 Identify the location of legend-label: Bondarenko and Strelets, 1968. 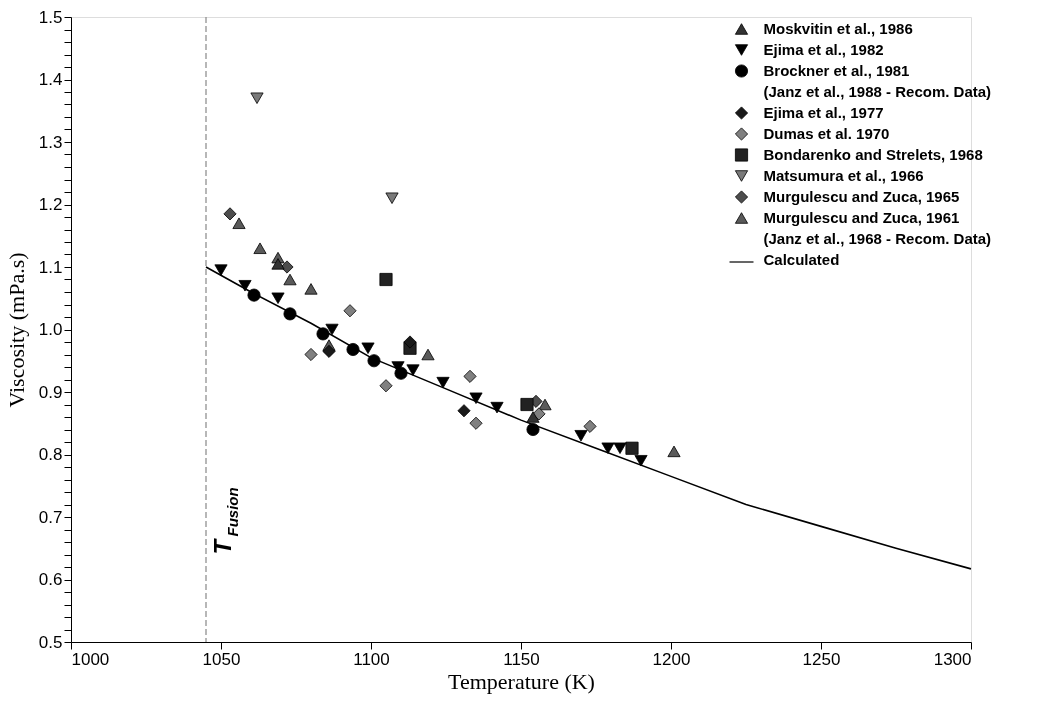
(873, 154).